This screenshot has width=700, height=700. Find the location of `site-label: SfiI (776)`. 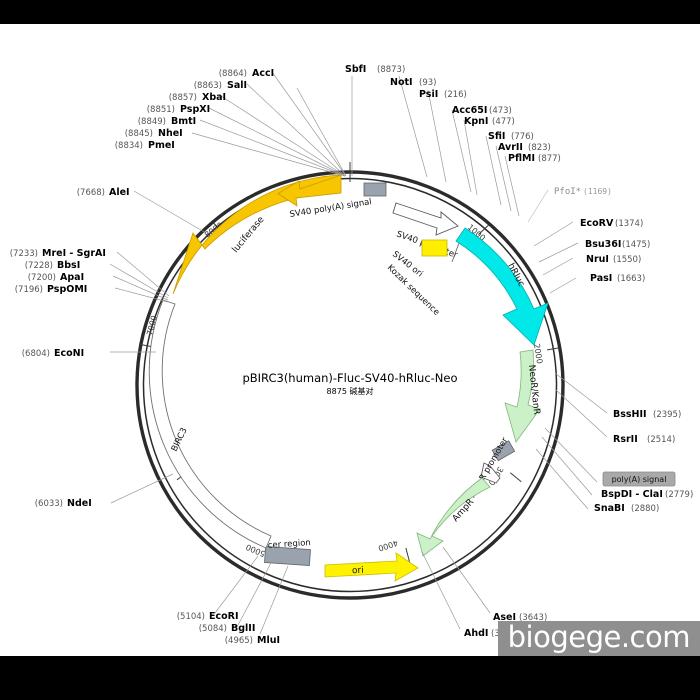

site-label: SfiI (776) is located at coordinates (511, 136).